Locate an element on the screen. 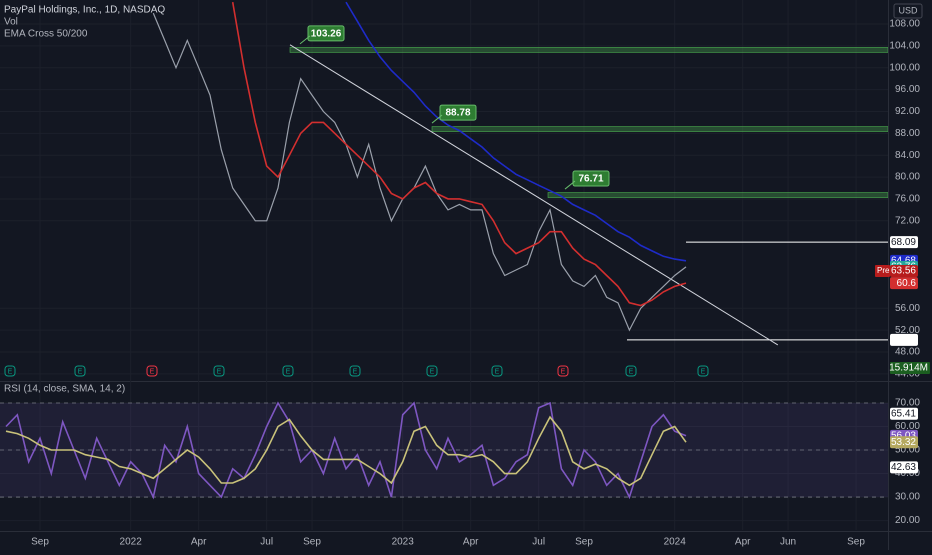 The width and height of the screenshot is (932, 555). rsi-title: RSI (14, close, SMA, 14, 2) is located at coordinates (64, 389).